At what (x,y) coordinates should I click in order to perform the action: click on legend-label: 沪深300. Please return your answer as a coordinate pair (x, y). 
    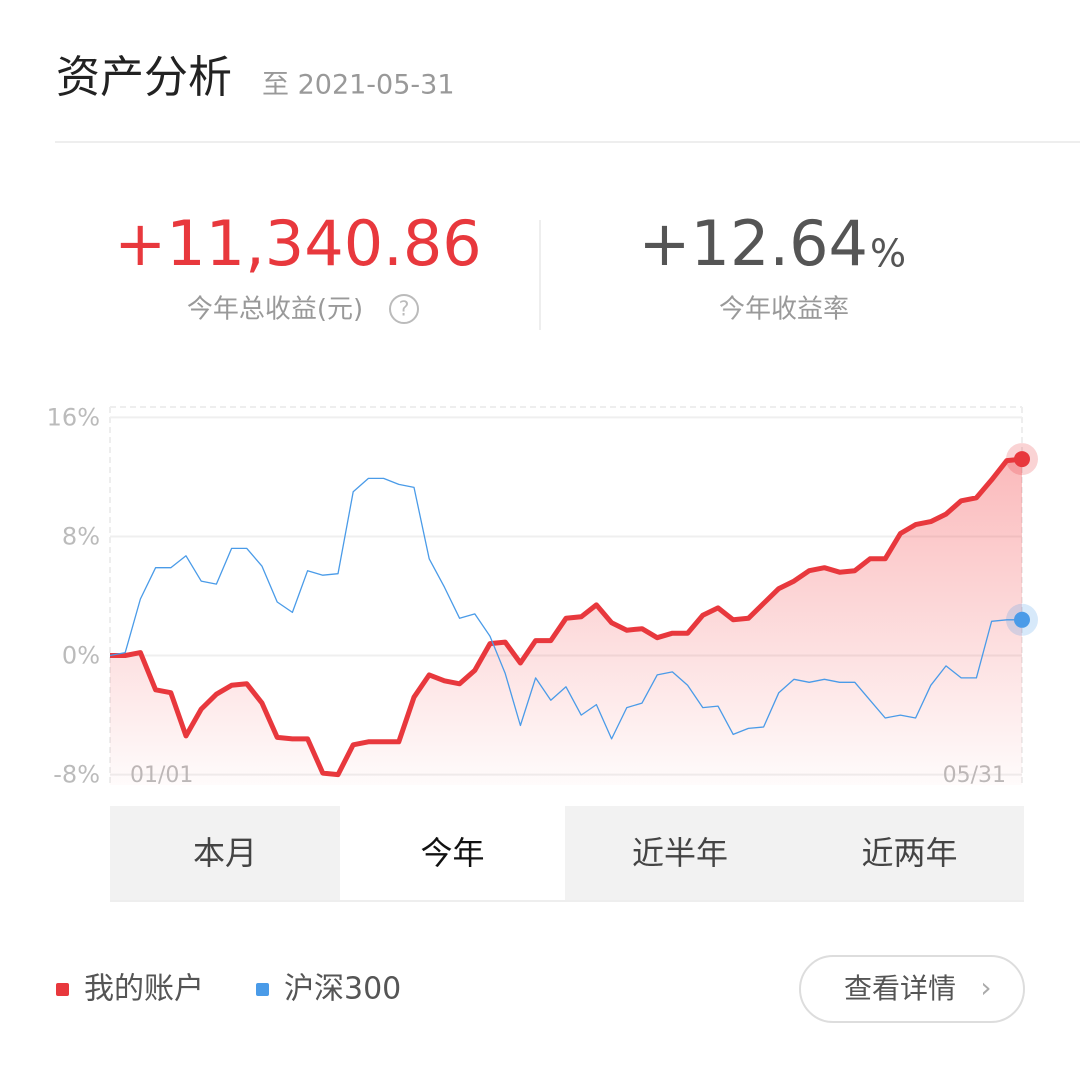
    Looking at the image, I should click on (342, 989).